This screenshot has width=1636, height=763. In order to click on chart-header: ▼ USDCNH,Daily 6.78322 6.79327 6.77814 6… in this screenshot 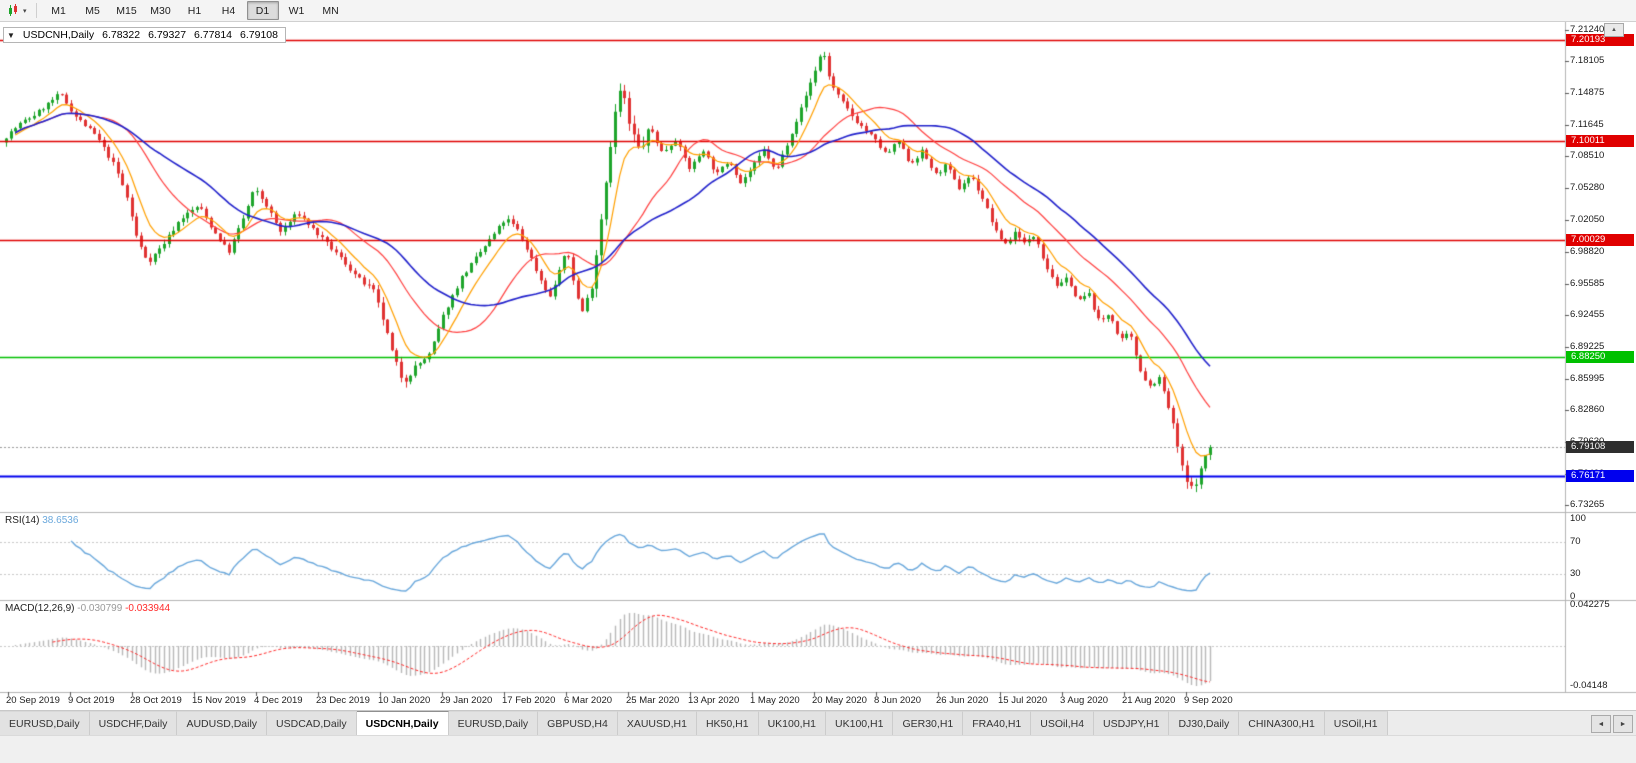, I will do `click(144, 35)`.